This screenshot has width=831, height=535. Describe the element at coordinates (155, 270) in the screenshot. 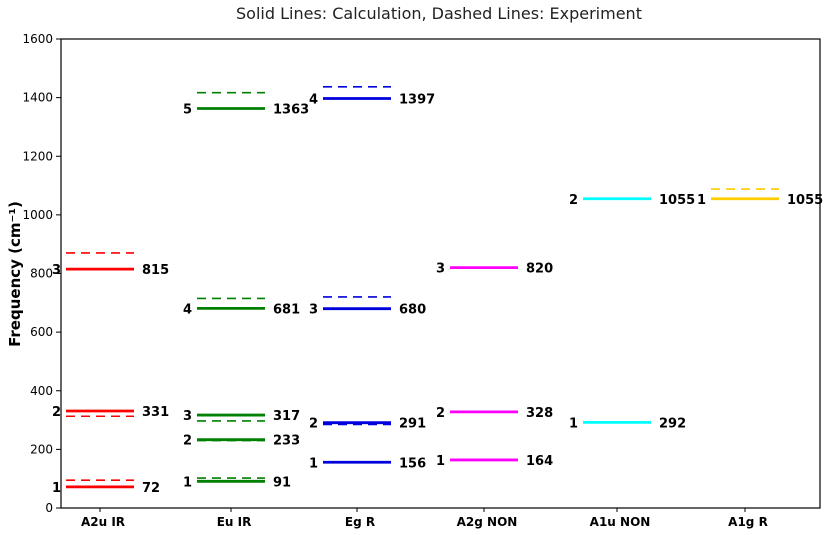

I see `frequency-value-label: 815` at that location.